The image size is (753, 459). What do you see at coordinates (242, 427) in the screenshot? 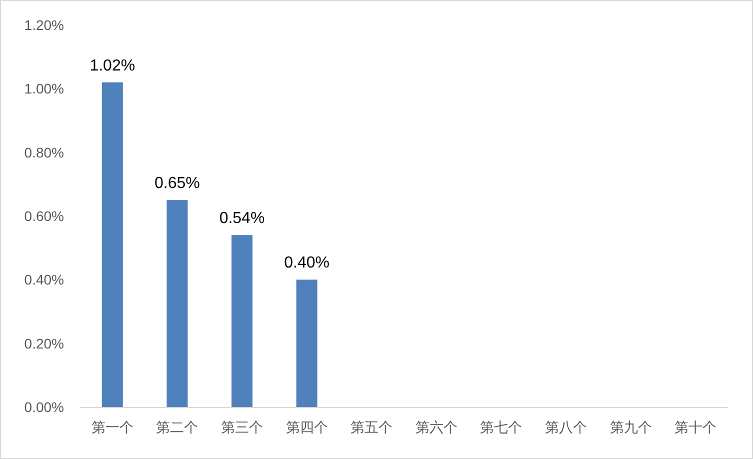
I see `x-tick-label: 第三个` at bounding box center [242, 427].